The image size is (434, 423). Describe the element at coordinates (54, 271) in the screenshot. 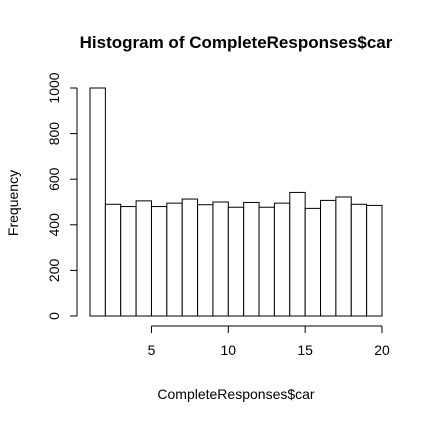

I see `y-tick-label: 200` at that location.